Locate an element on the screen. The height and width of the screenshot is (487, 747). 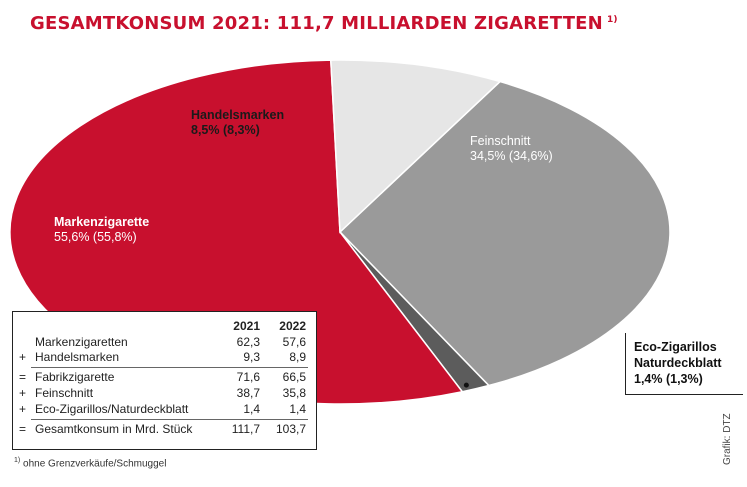
eco-leader-dot is located at coordinates (466, 385).